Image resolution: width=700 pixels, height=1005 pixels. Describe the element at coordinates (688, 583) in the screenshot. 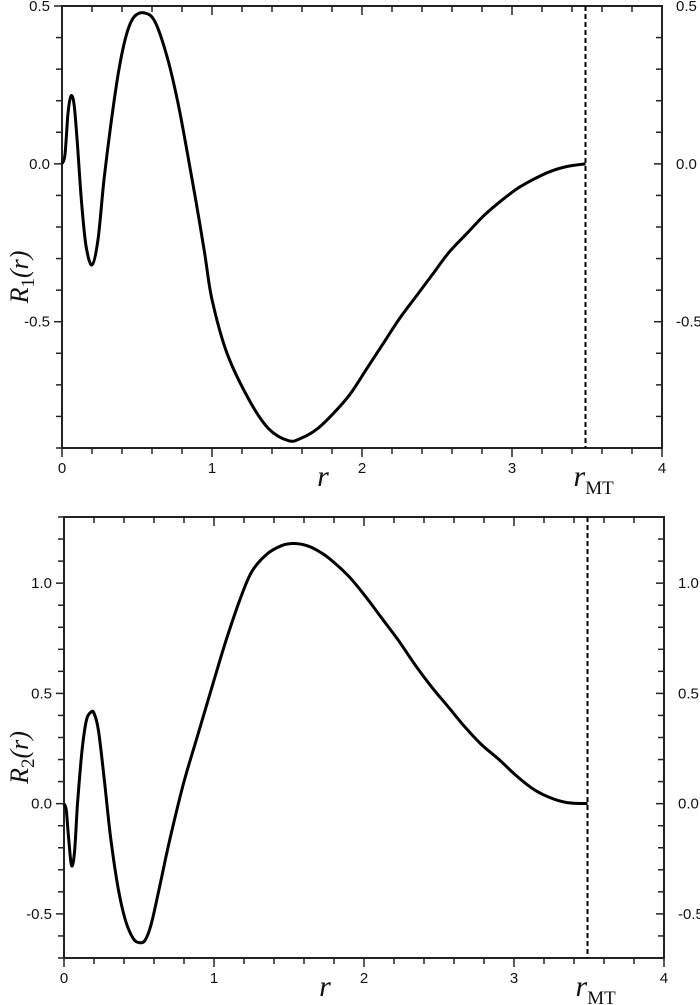

I see `y-tick-label-right: 1.0` at that location.